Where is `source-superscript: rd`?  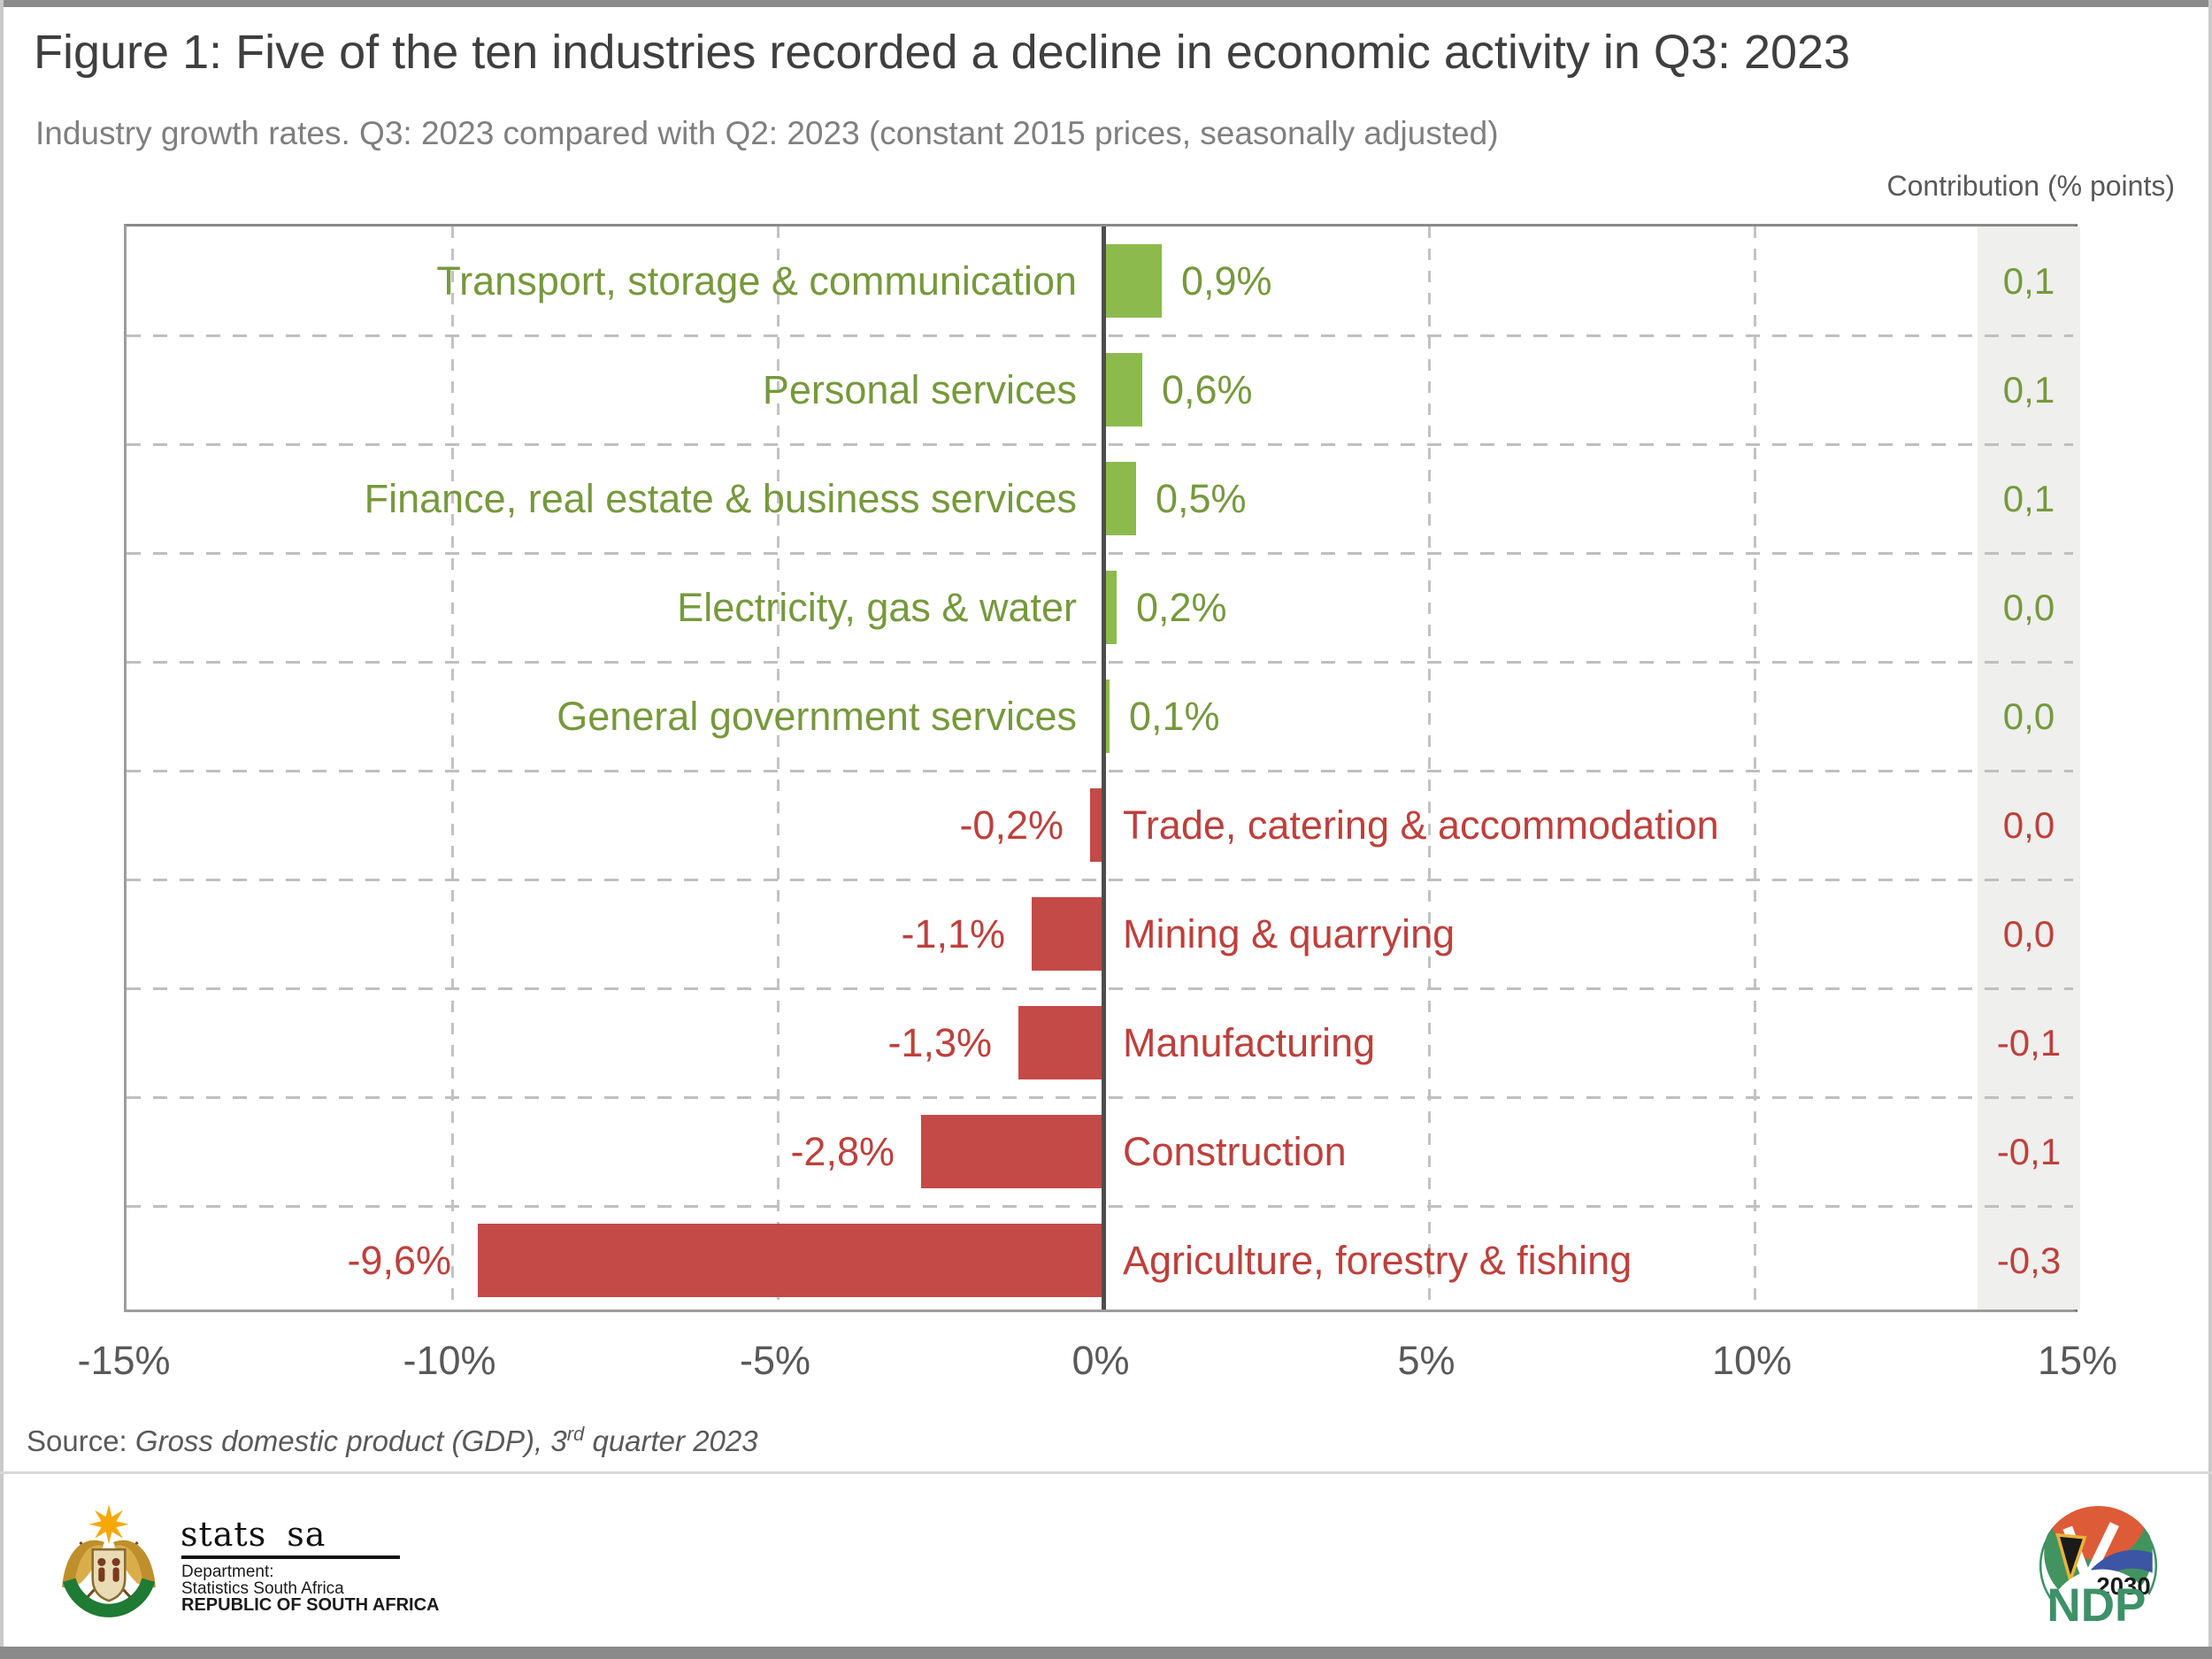 source-superscript: rd is located at coordinates (575, 1434).